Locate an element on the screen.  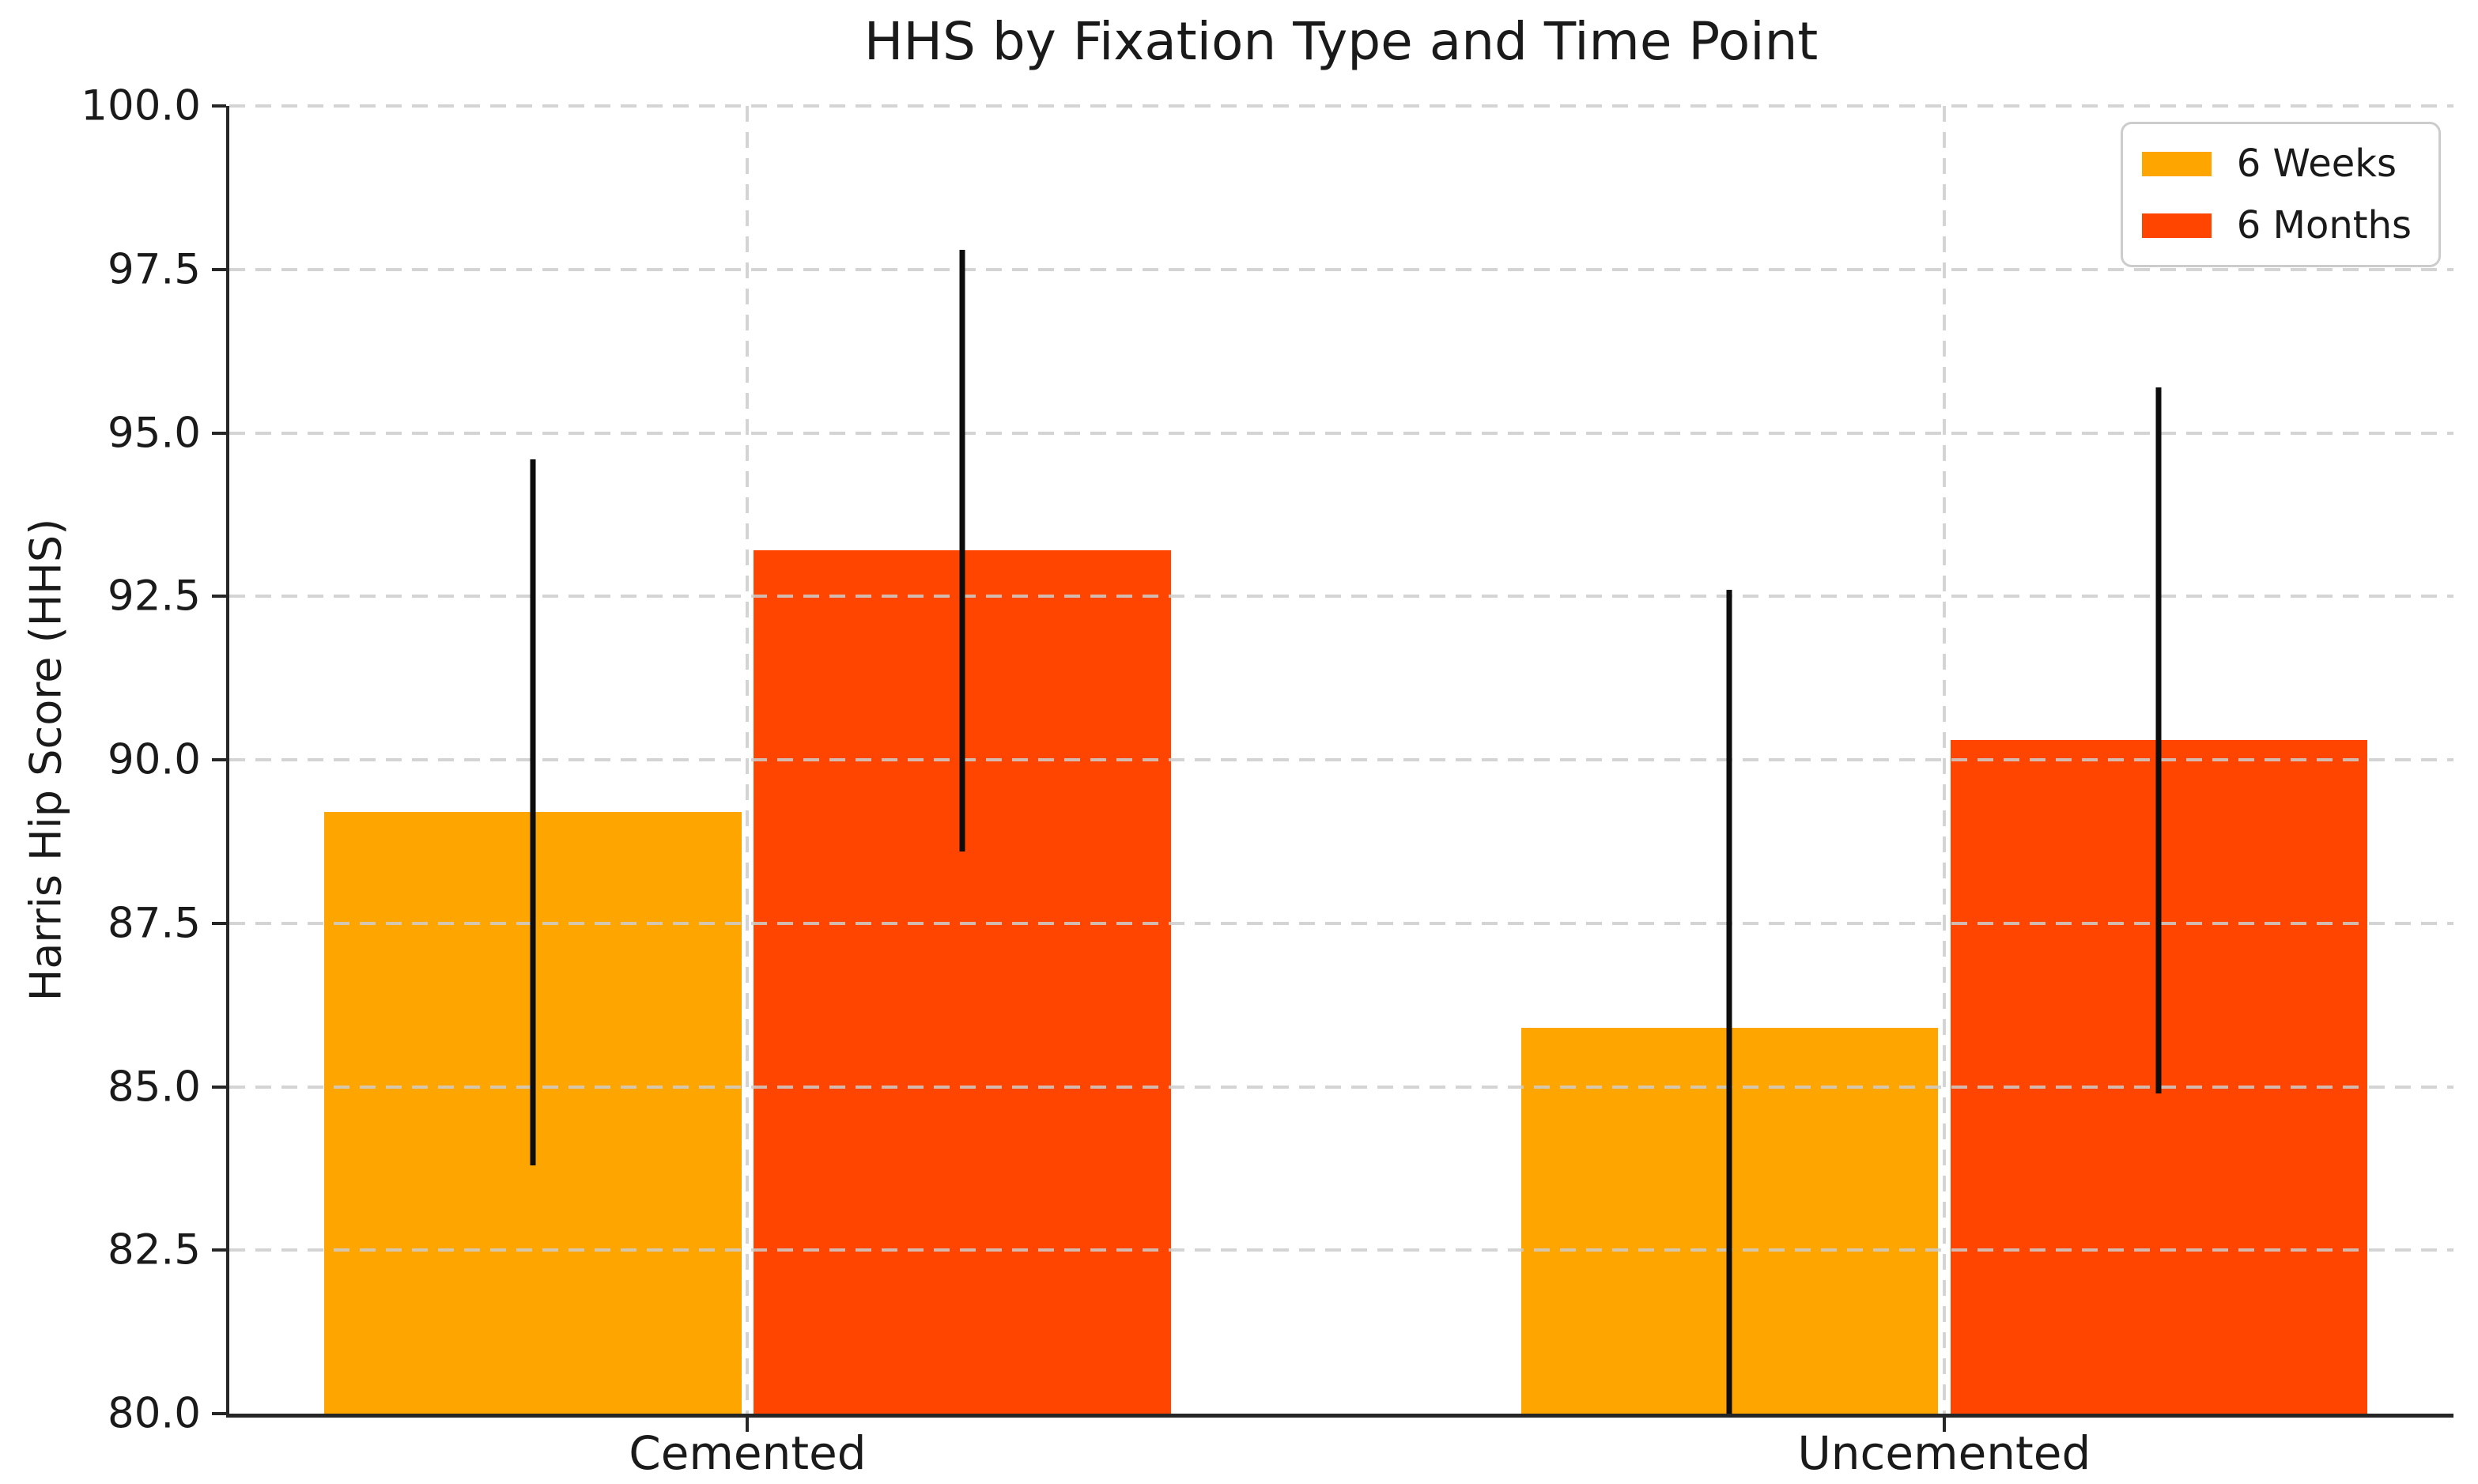
y-tick-label-100.0: 100.0 is located at coordinates (141, 105).